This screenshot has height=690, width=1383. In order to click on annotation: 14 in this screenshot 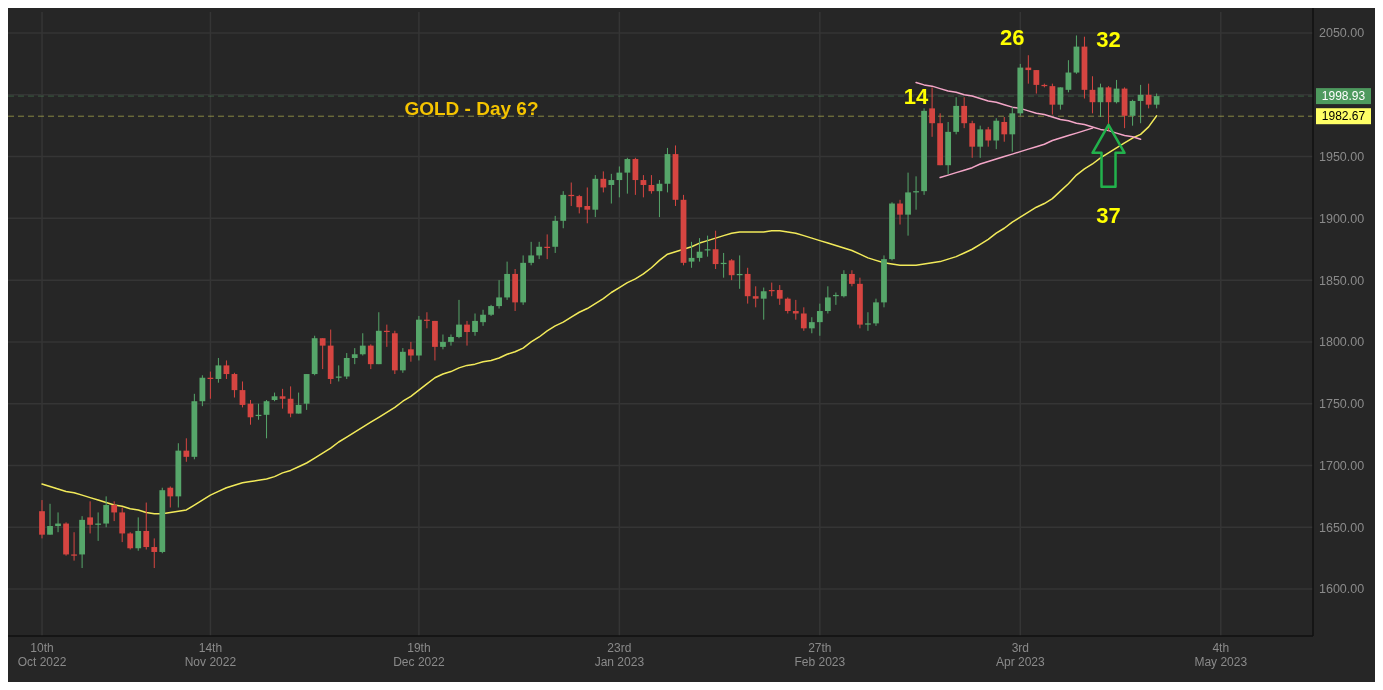, I will do `click(916, 96)`.